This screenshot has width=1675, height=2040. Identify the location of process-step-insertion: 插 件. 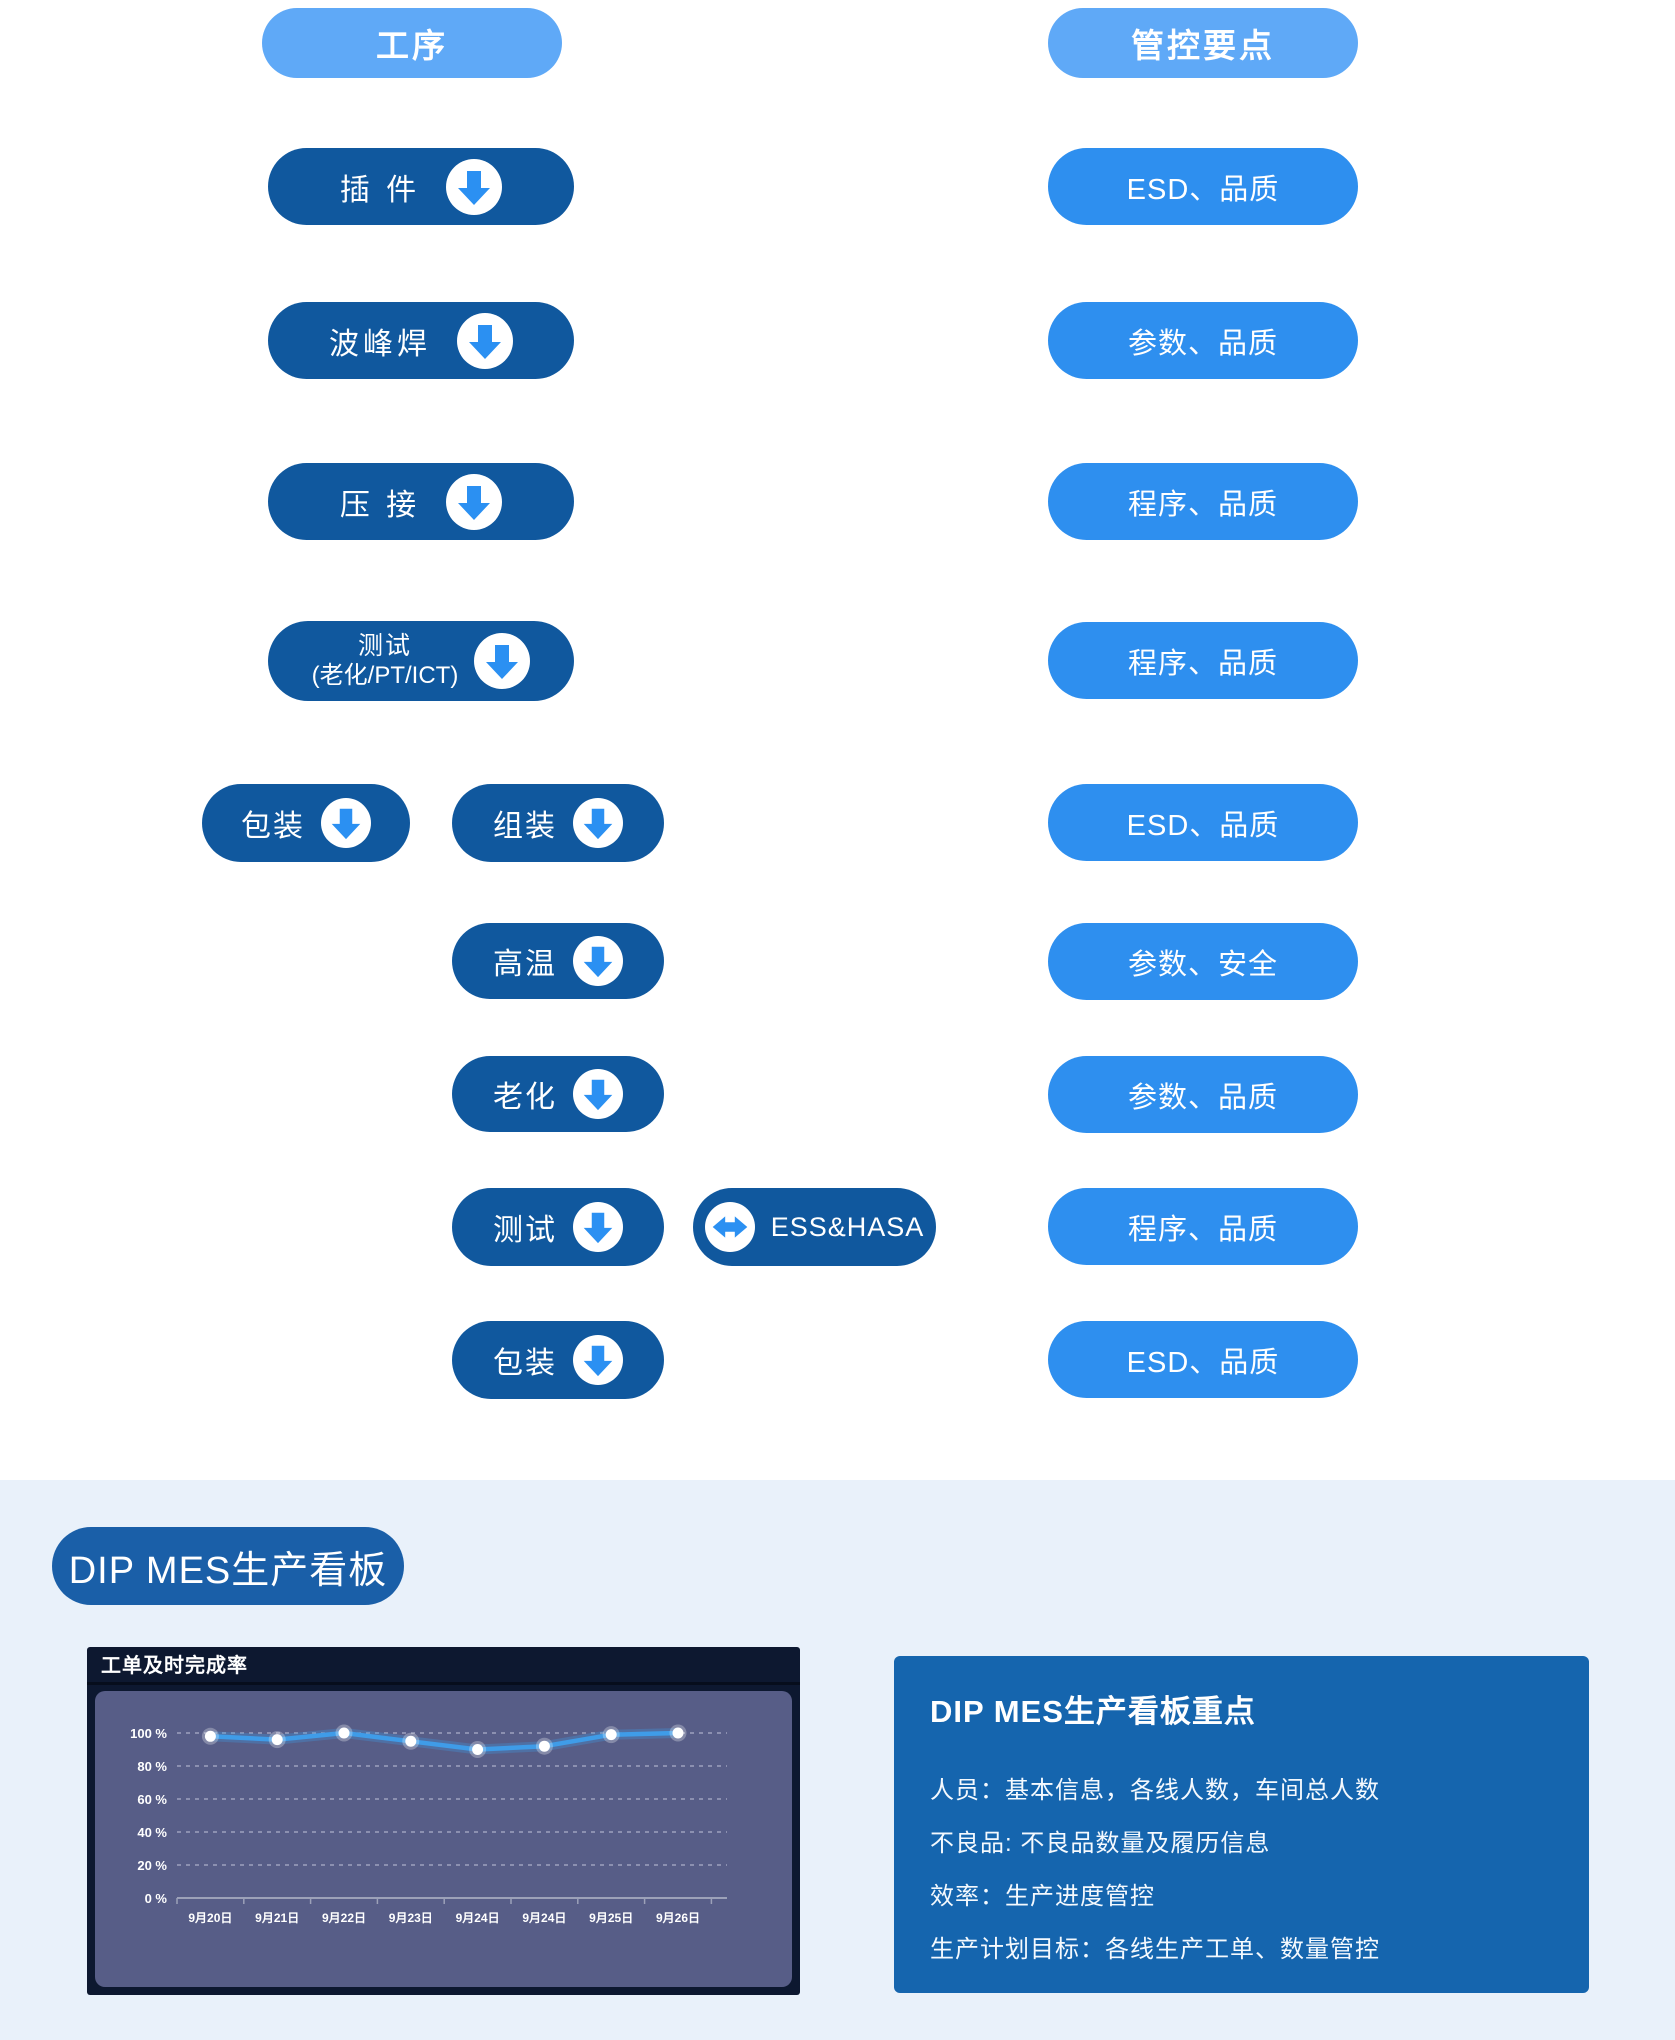
(421, 186).